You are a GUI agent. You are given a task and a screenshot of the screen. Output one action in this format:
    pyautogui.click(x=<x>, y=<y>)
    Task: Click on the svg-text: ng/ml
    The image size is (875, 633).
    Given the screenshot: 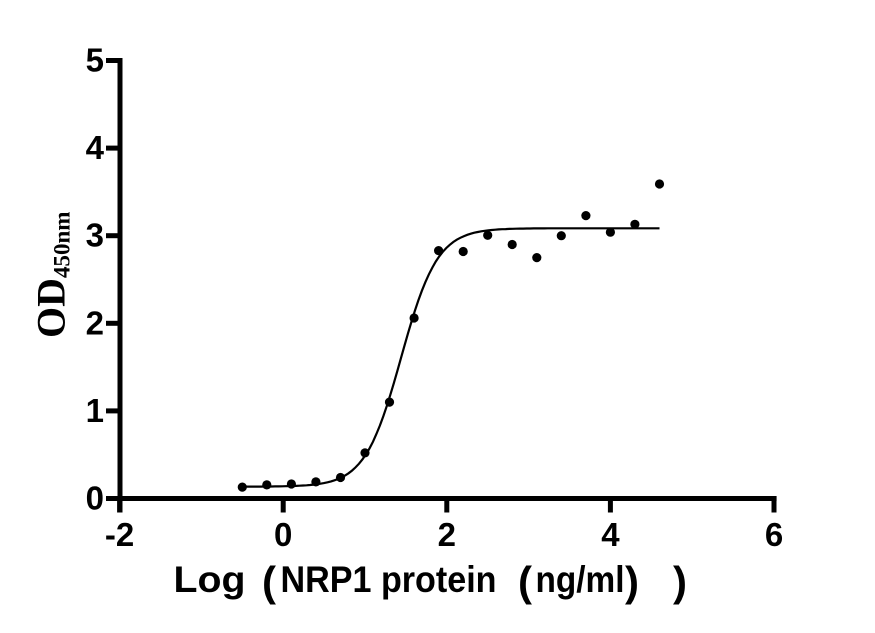 What is the action you would take?
    pyautogui.click(x=580, y=579)
    